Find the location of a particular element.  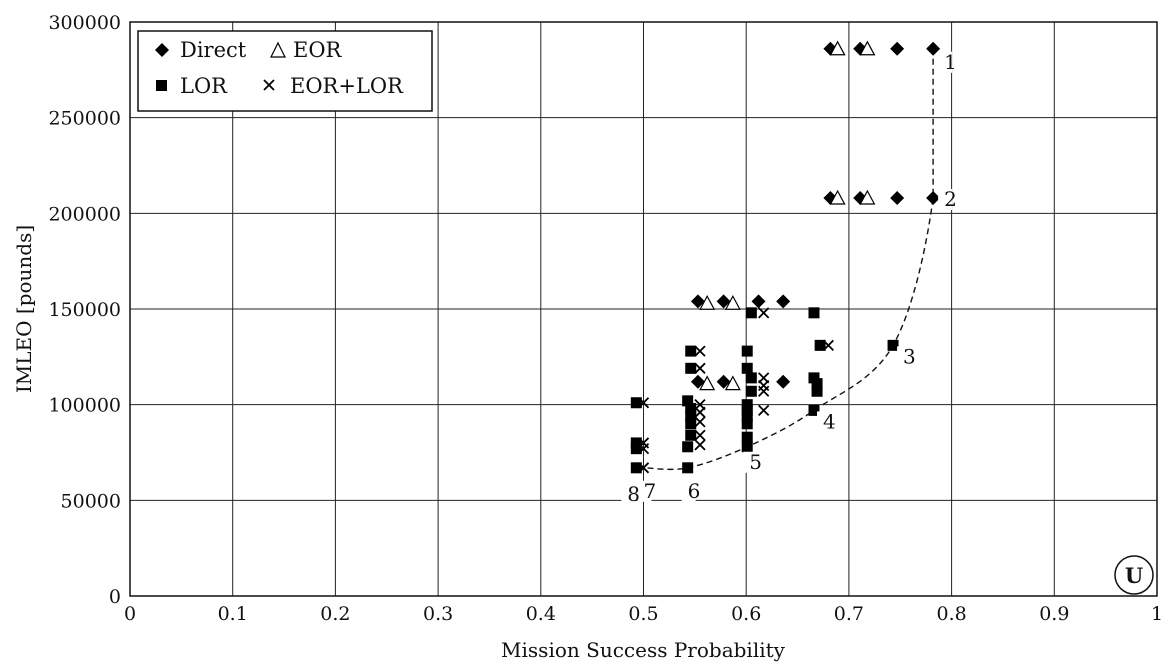

y-tick-label: 0 is located at coordinates (115, 597).